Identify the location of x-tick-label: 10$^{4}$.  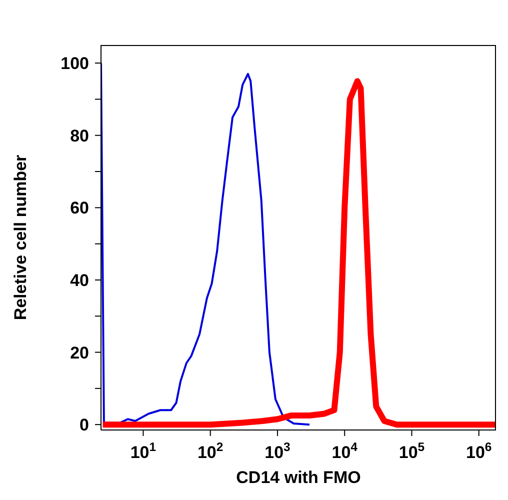
(345, 451).